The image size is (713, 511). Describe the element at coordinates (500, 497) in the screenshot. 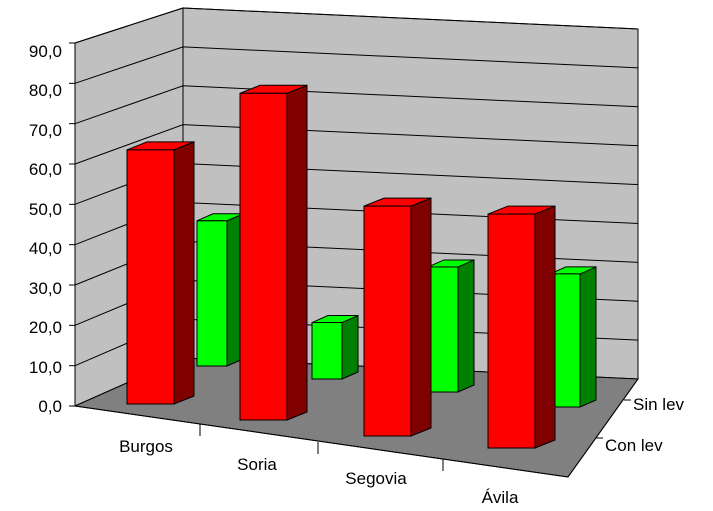

I see `category-label: Ávila` at that location.